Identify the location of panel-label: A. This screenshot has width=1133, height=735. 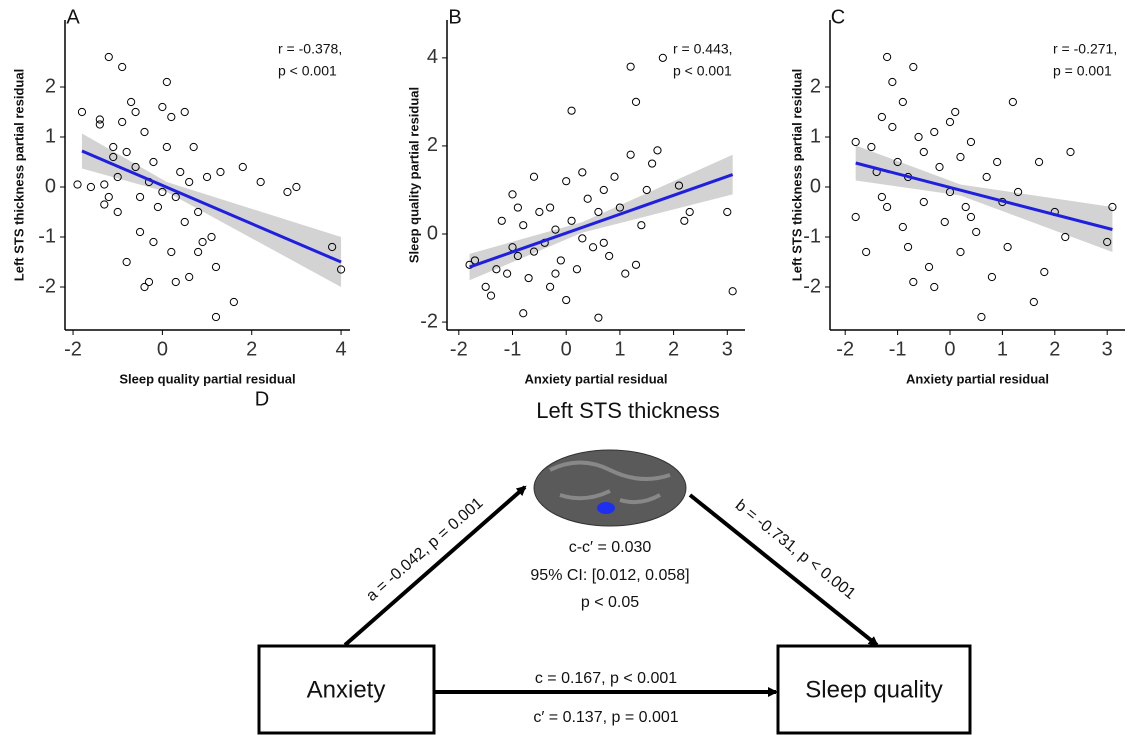
(73, 17).